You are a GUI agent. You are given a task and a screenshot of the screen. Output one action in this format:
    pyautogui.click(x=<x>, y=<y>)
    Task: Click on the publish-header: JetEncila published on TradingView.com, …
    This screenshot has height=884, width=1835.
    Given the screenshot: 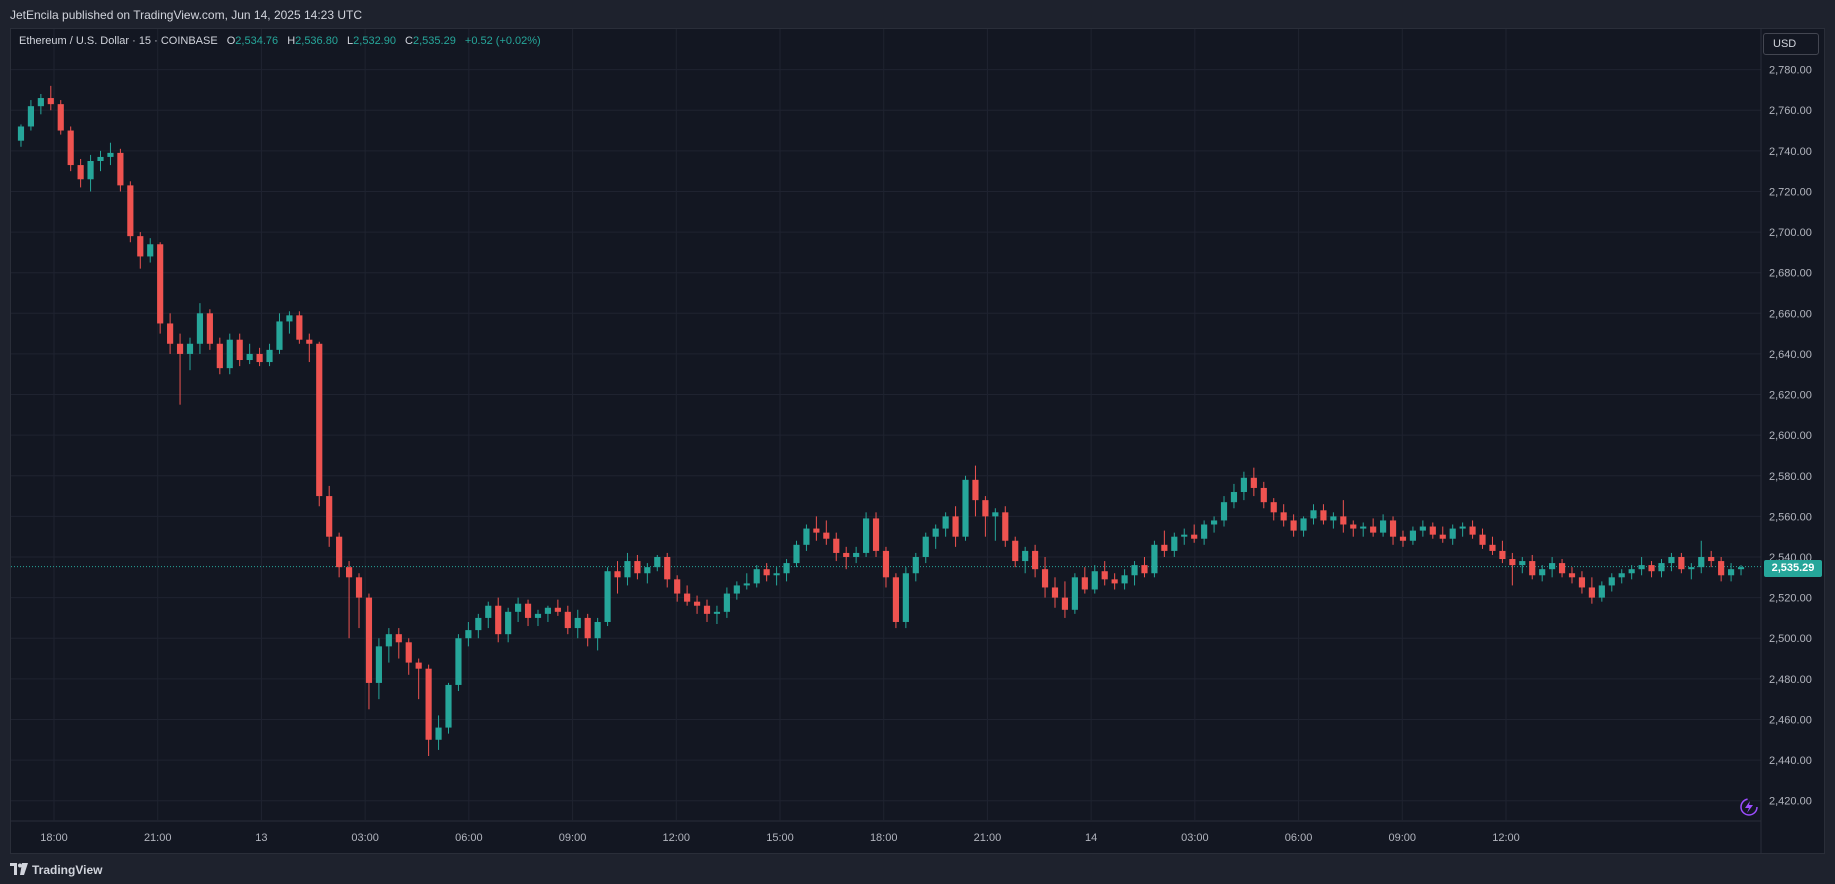 What is the action you would take?
    pyautogui.click(x=917, y=14)
    